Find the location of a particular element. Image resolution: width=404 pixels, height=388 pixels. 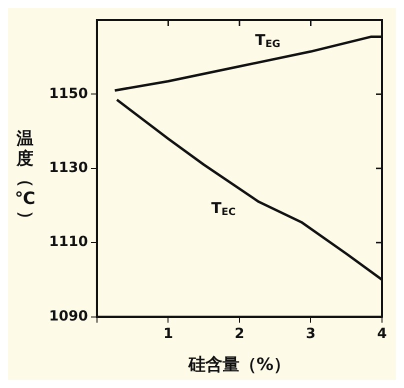

x-tick-label: 4 is located at coordinates (382, 334).